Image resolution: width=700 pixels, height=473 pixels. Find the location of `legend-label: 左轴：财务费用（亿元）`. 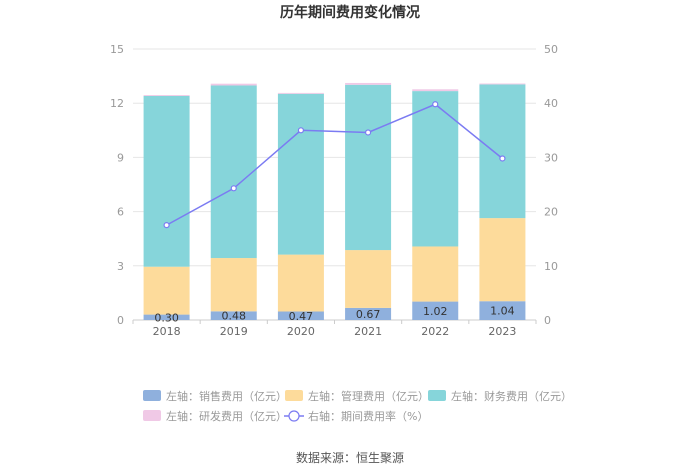

legend-label: 左轴：财务费用（亿元） is located at coordinates (511, 396).